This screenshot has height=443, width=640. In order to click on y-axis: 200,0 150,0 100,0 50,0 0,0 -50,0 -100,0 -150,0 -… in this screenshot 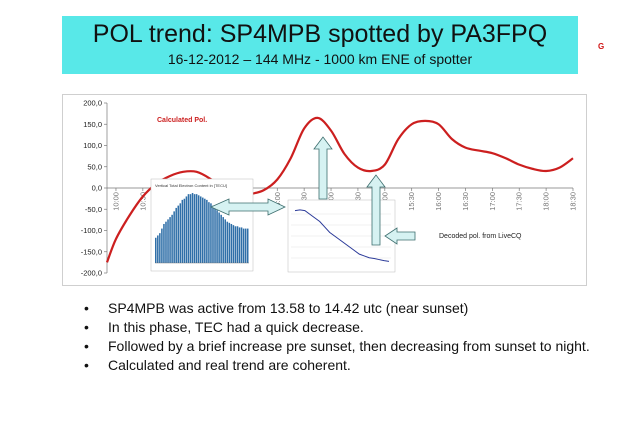, I will do `click(94, 188)`.